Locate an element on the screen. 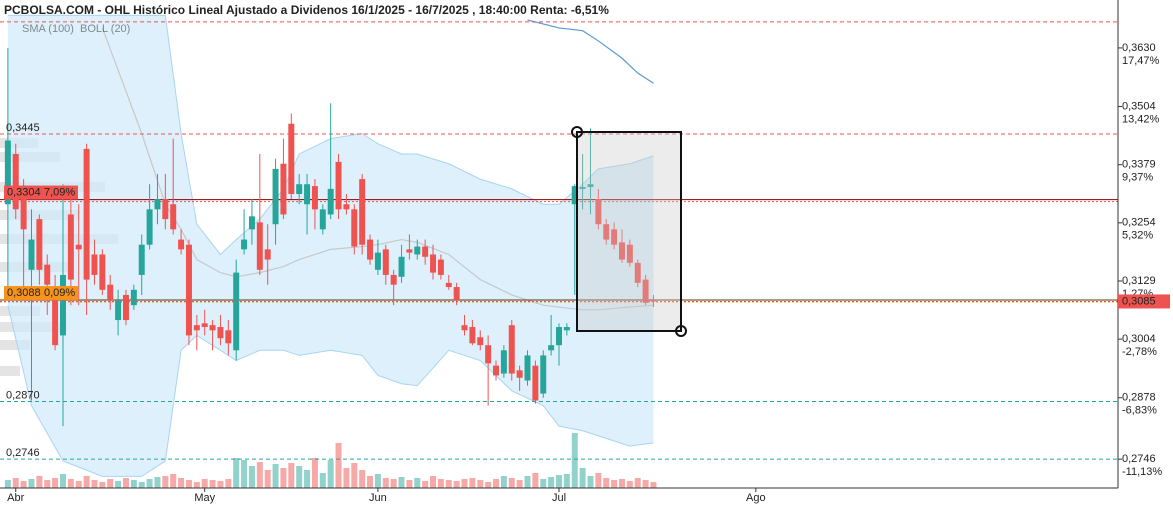  x-tick-label: Abr is located at coordinates (15, 498).